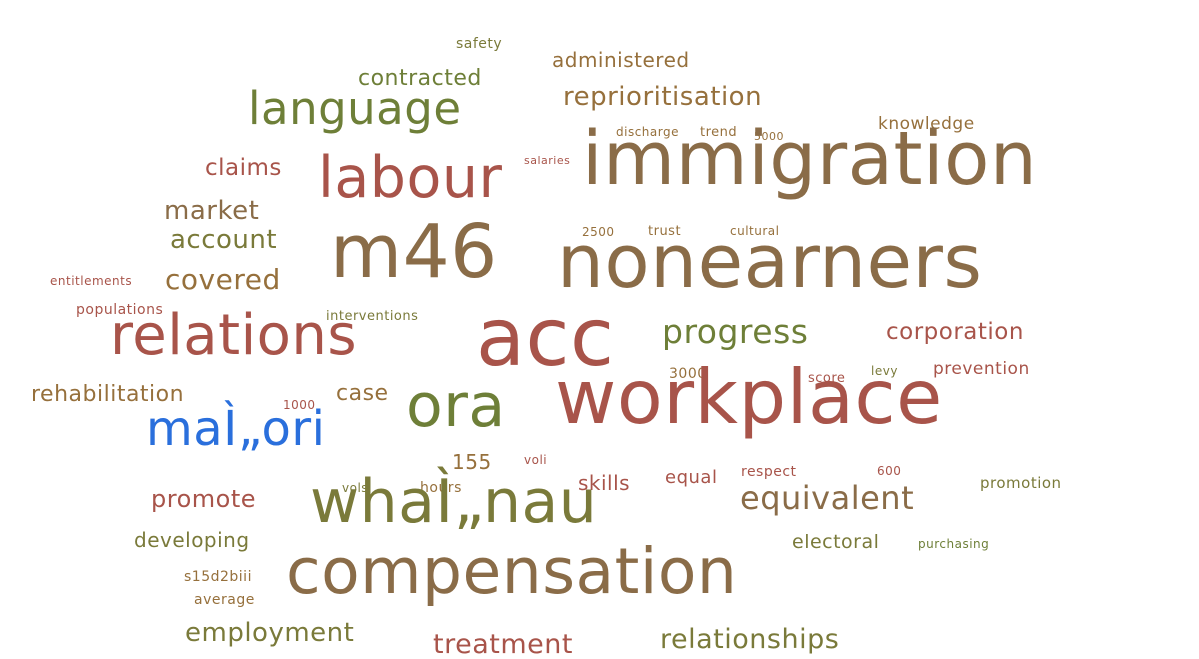 This screenshot has height=659, width=1199. What do you see at coordinates (719, 132) in the screenshot?
I see `word-trend: trend` at bounding box center [719, 132].